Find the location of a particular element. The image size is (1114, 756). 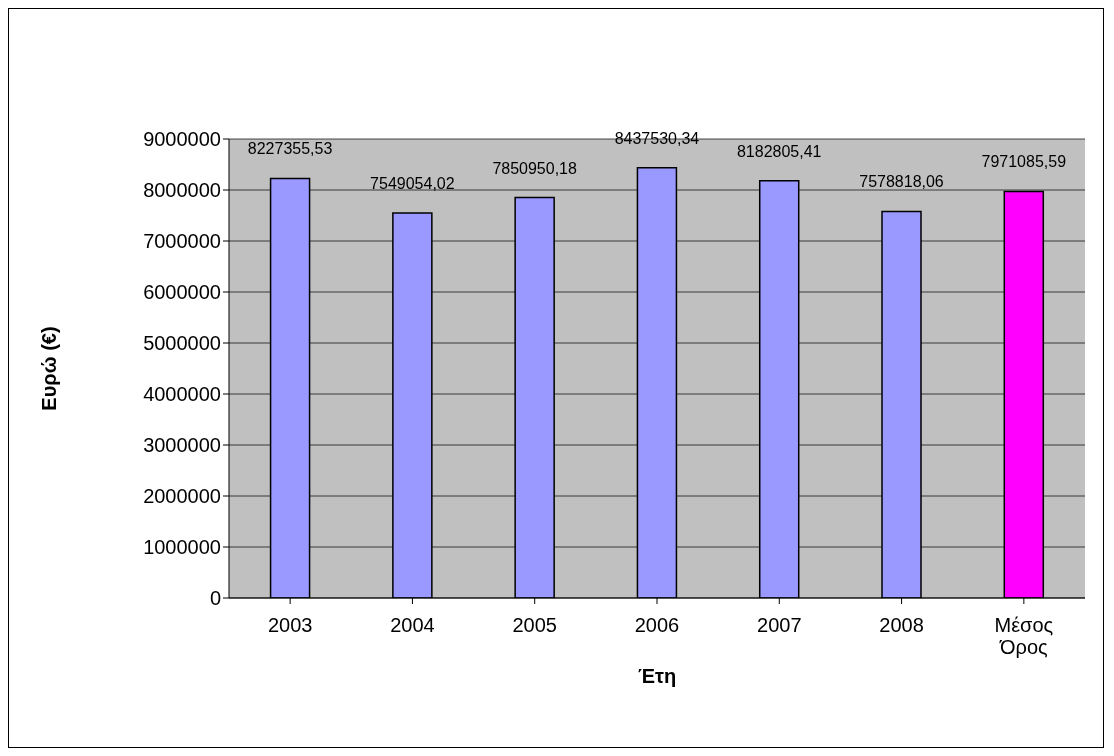

data-label: 8437530,34 is located at coordinates (657, 138).